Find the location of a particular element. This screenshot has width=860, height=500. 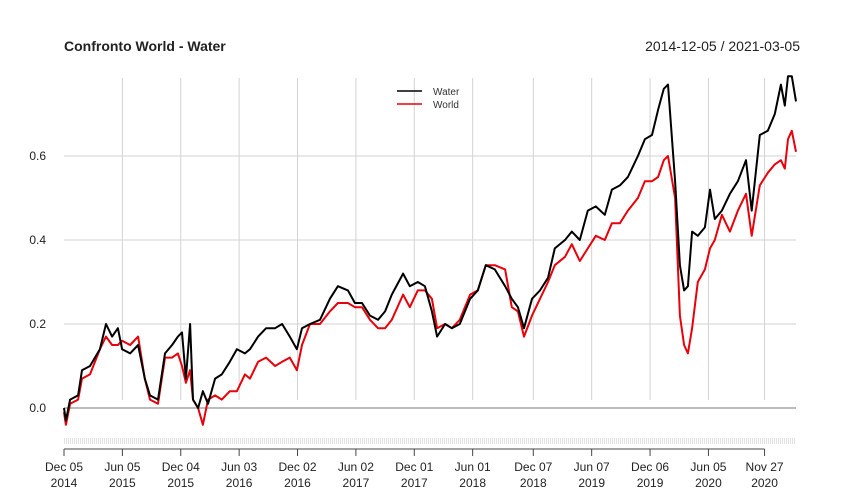

x-tick-label: Dec 02 is located at coordinates (298, 467).